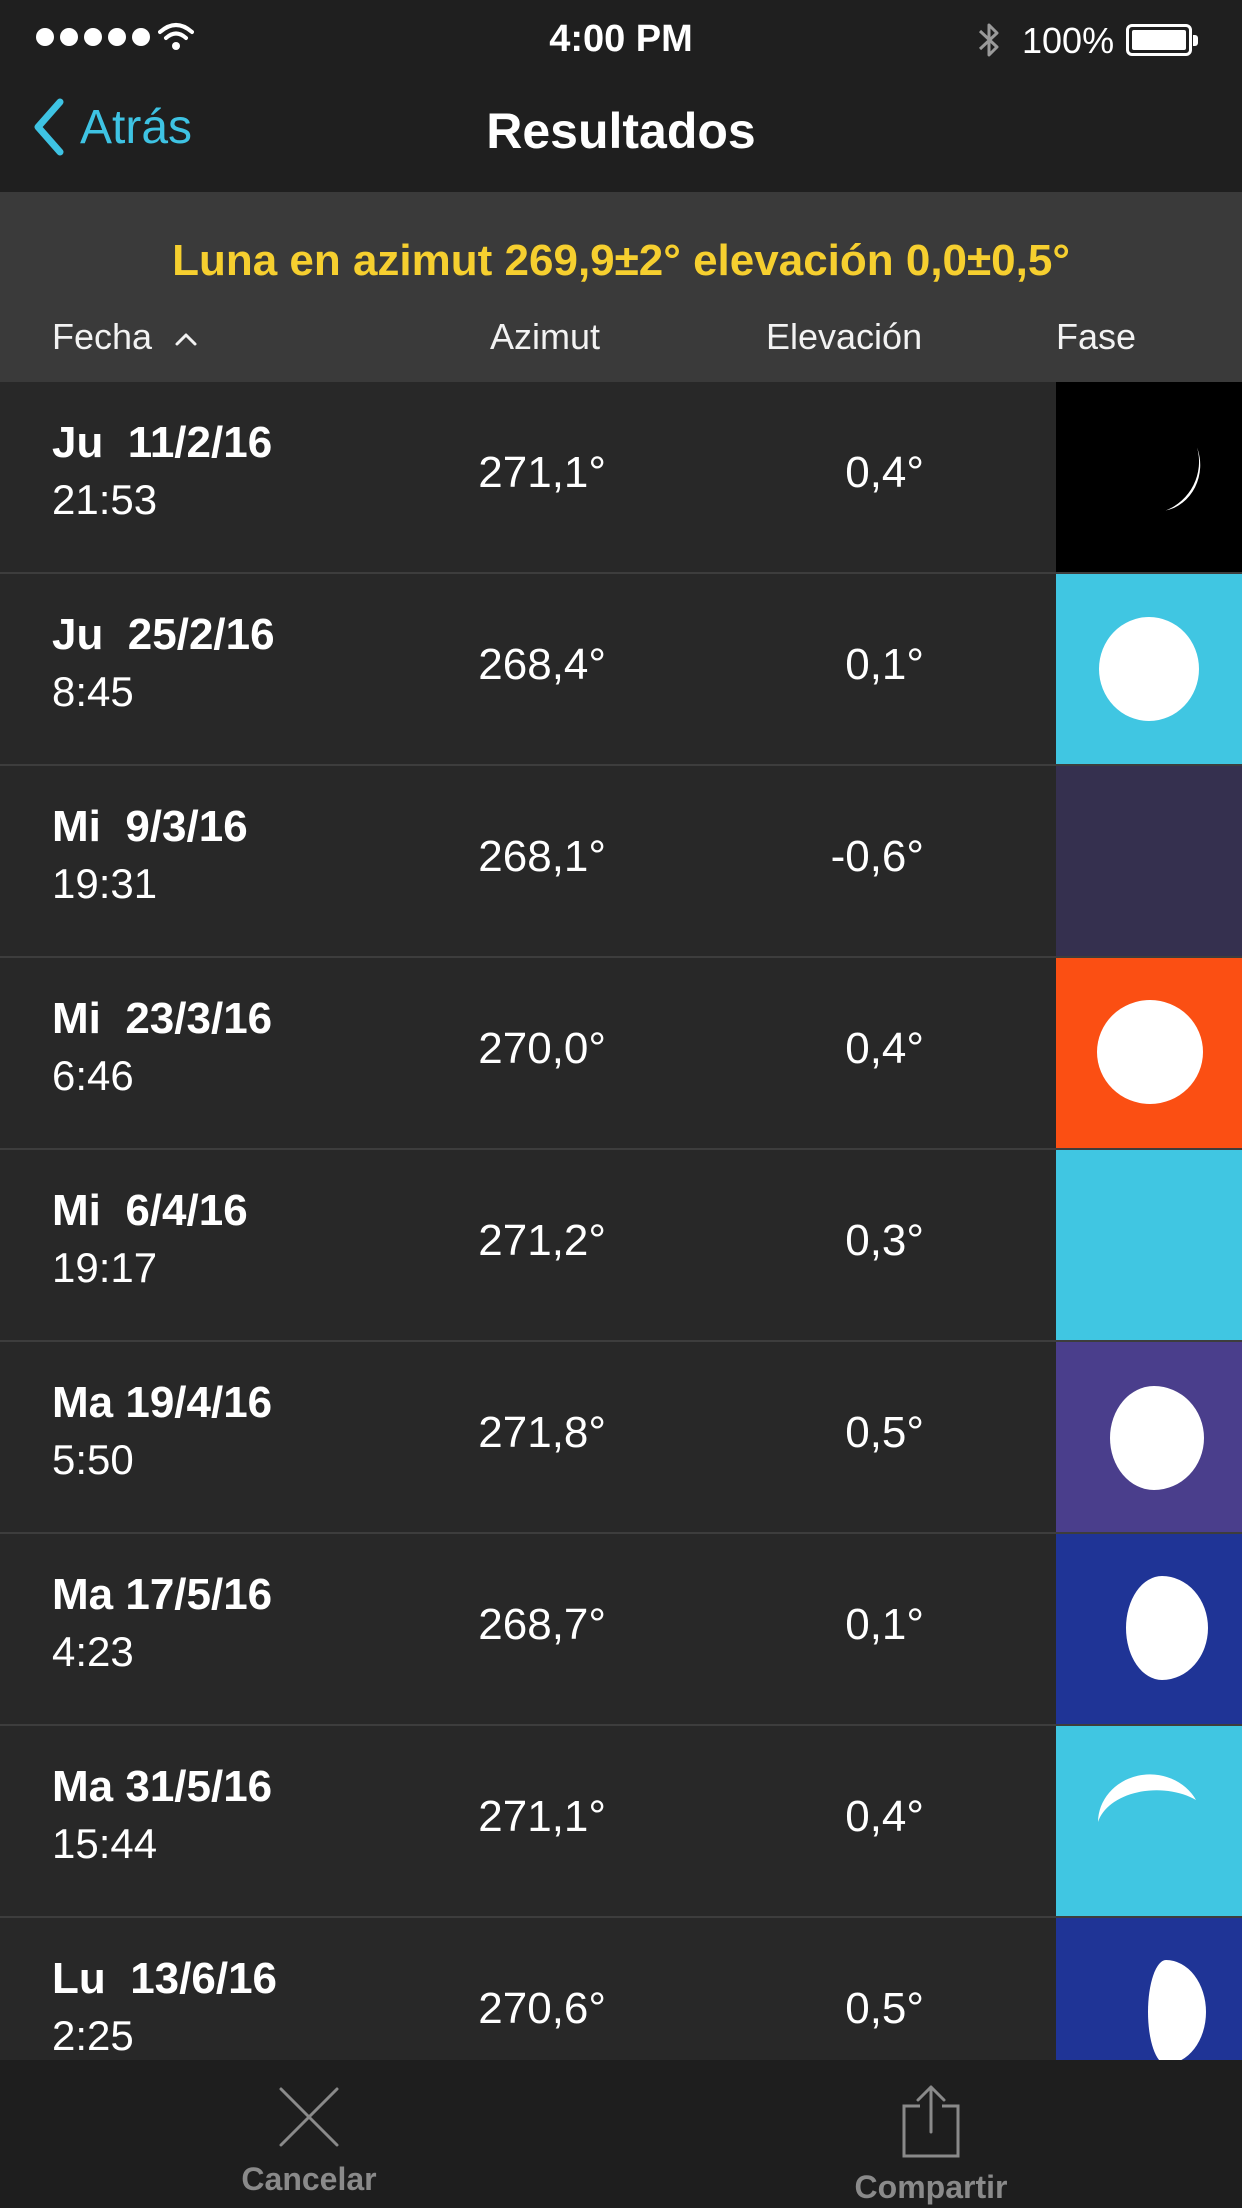  Describe the element at coordinates (1183, 479) in the screenshot. I see `waxing-crescent-icon` at that location.